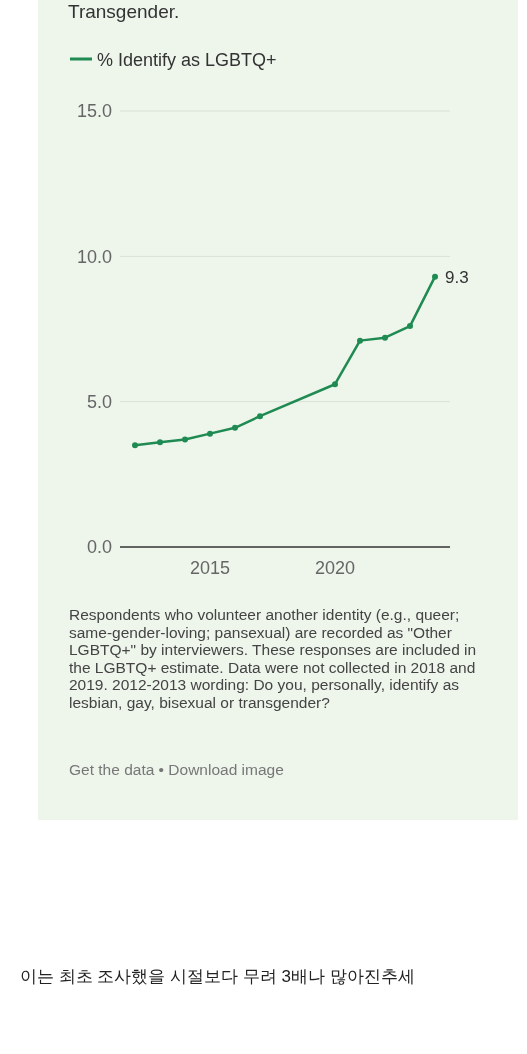 The height and width of the screenshot is (1054, 527). I want to click on legend-label: % Identify as LGBTQ+, so click(187, 60).